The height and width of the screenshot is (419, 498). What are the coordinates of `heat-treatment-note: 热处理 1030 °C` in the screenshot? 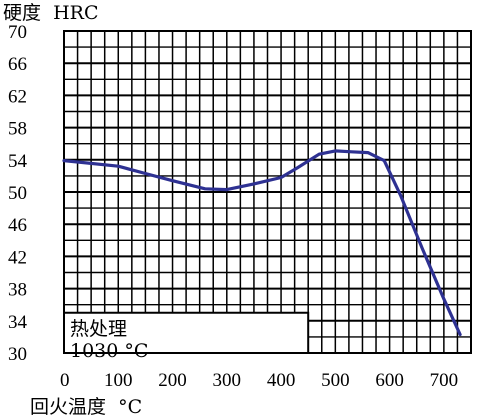 It's located at (186, 336).